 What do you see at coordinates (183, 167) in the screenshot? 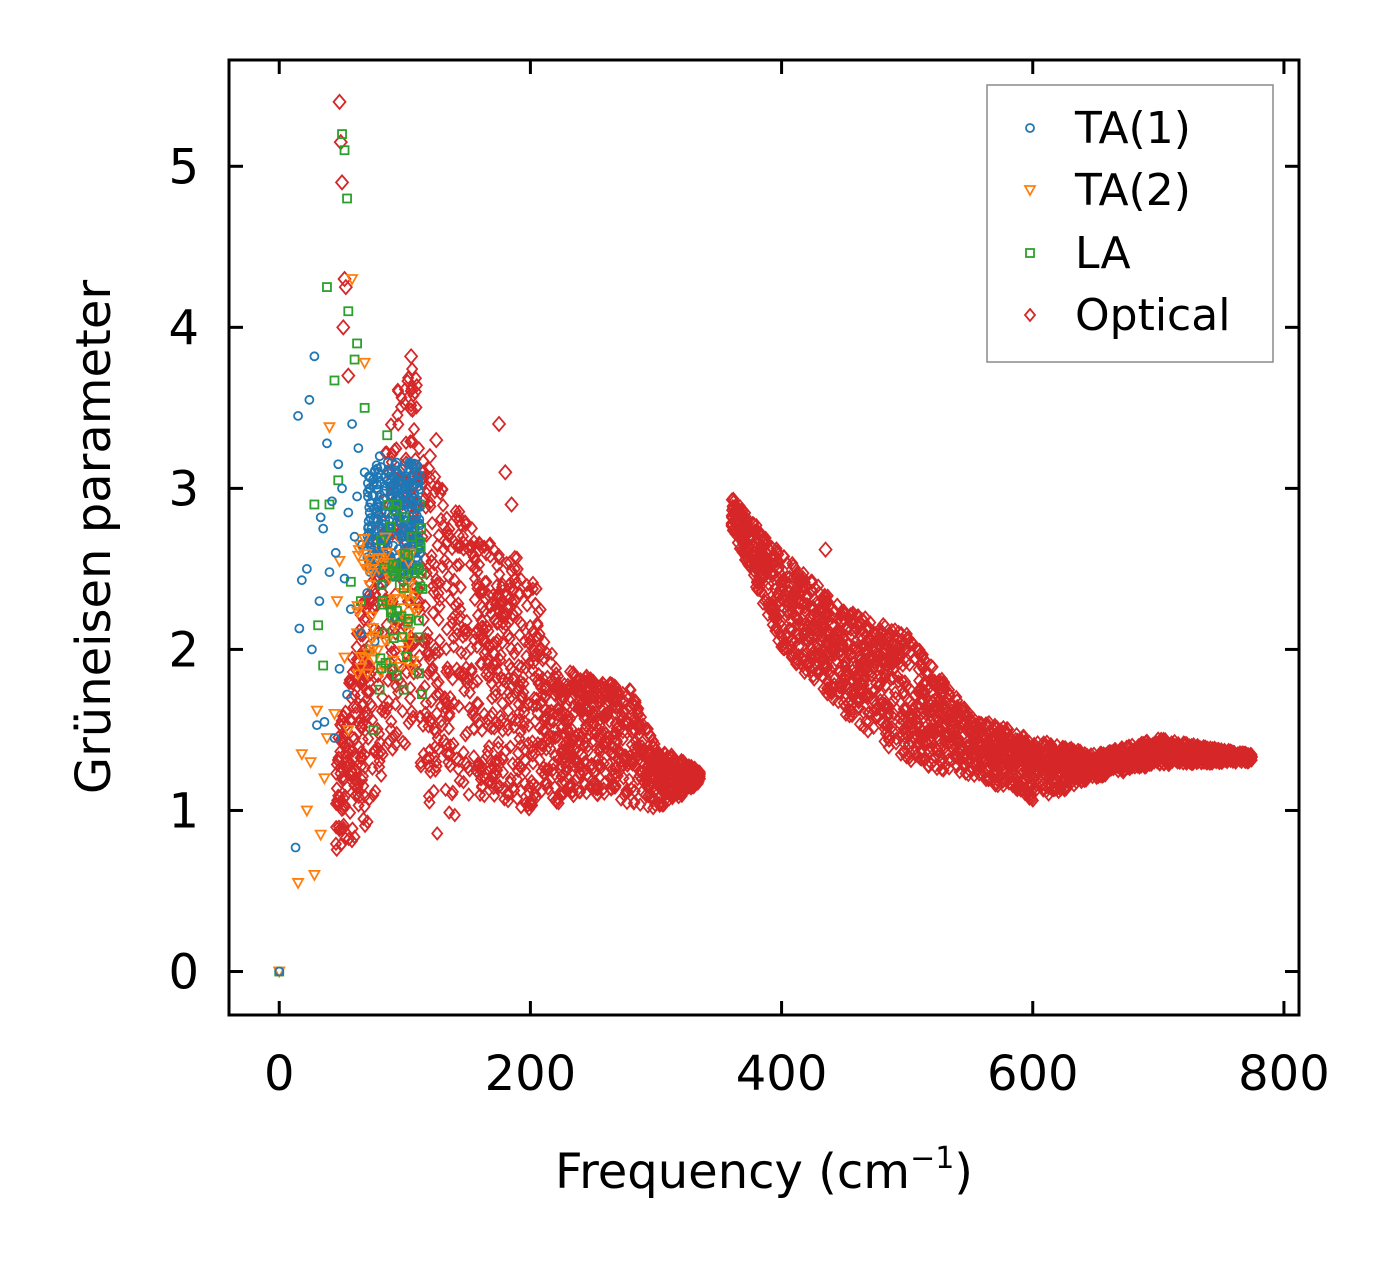
I see `y-tick-label: 5` at bounding box center [183, 167].